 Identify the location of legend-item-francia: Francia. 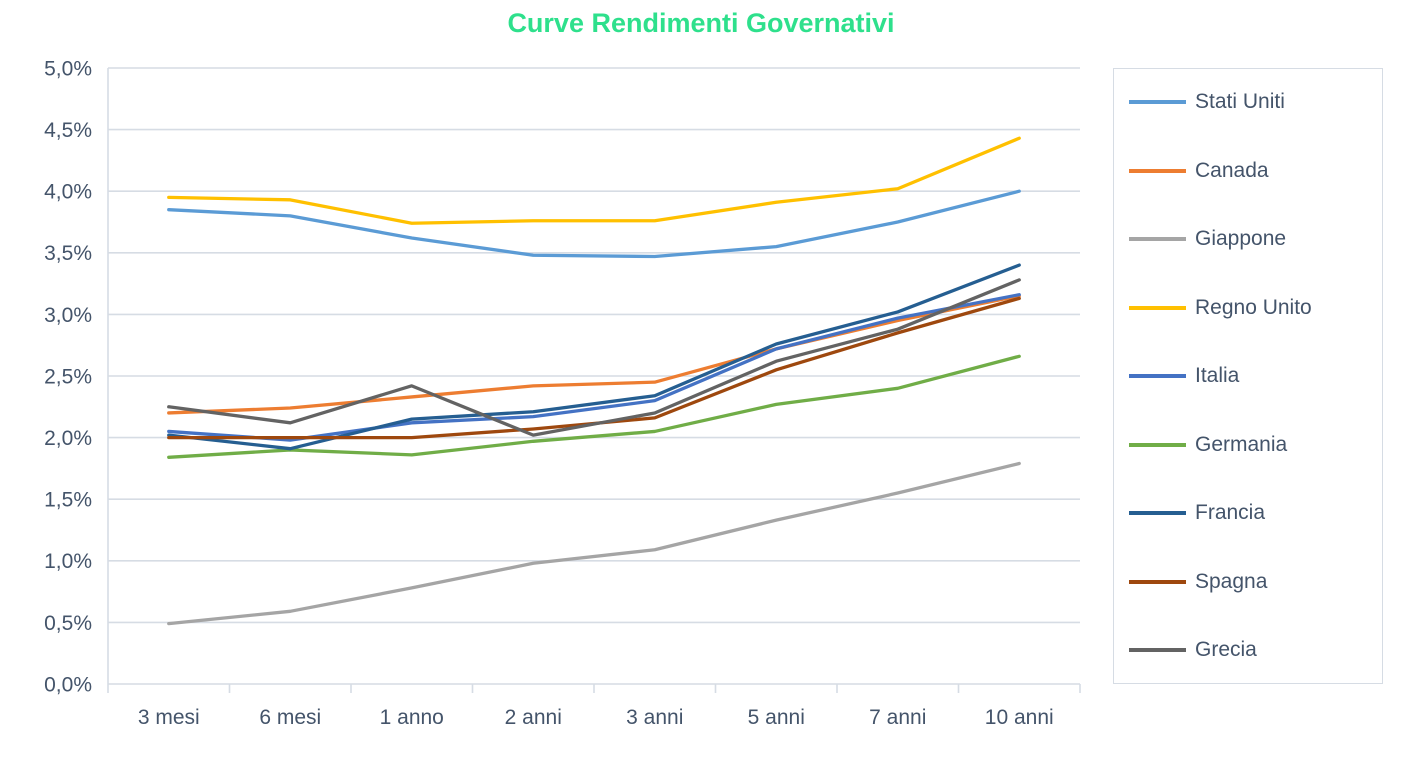
(1255, 513).